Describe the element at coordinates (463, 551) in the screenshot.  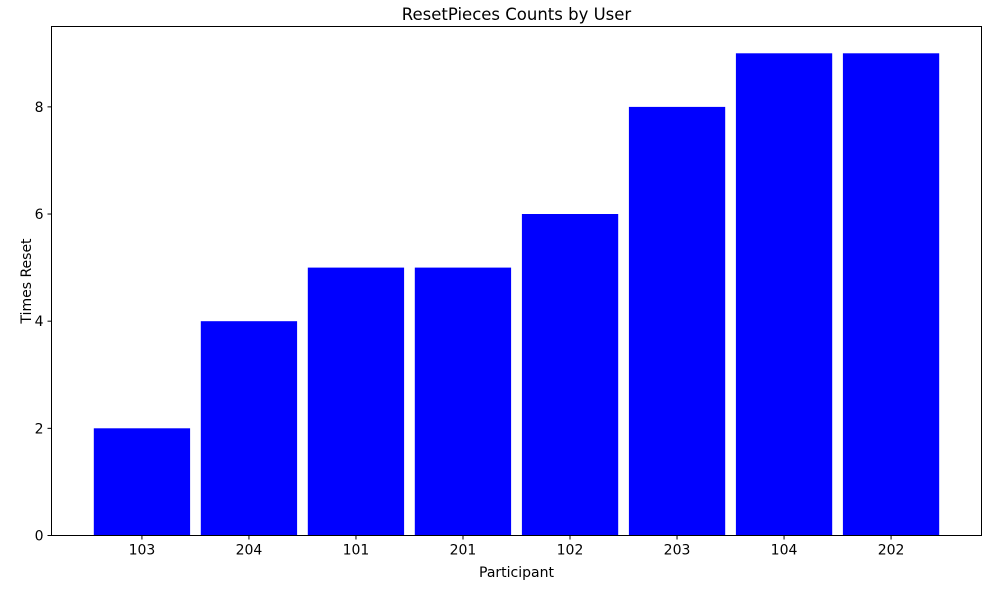
I see `x-tick-label: 201` at that location.